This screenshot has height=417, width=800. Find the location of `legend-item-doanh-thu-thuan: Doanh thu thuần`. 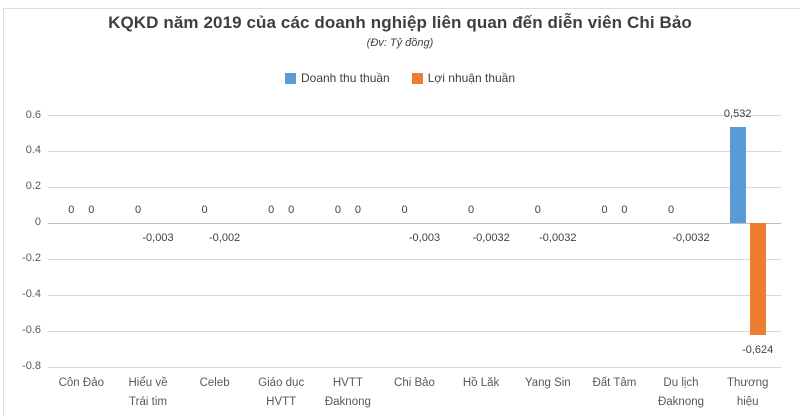

legend-item-doanh-thu-thuan: Doanh thu thuần is located at coordinates (337, 78).